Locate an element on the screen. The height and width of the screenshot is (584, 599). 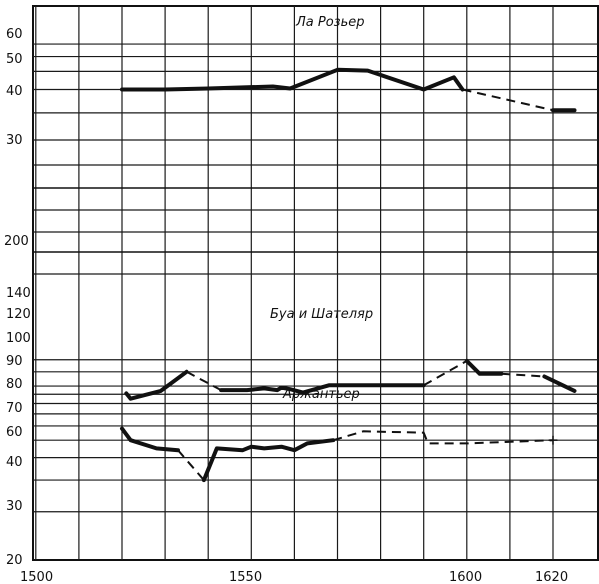
y-tick-label: 100 is located at coordinates (18, 338).